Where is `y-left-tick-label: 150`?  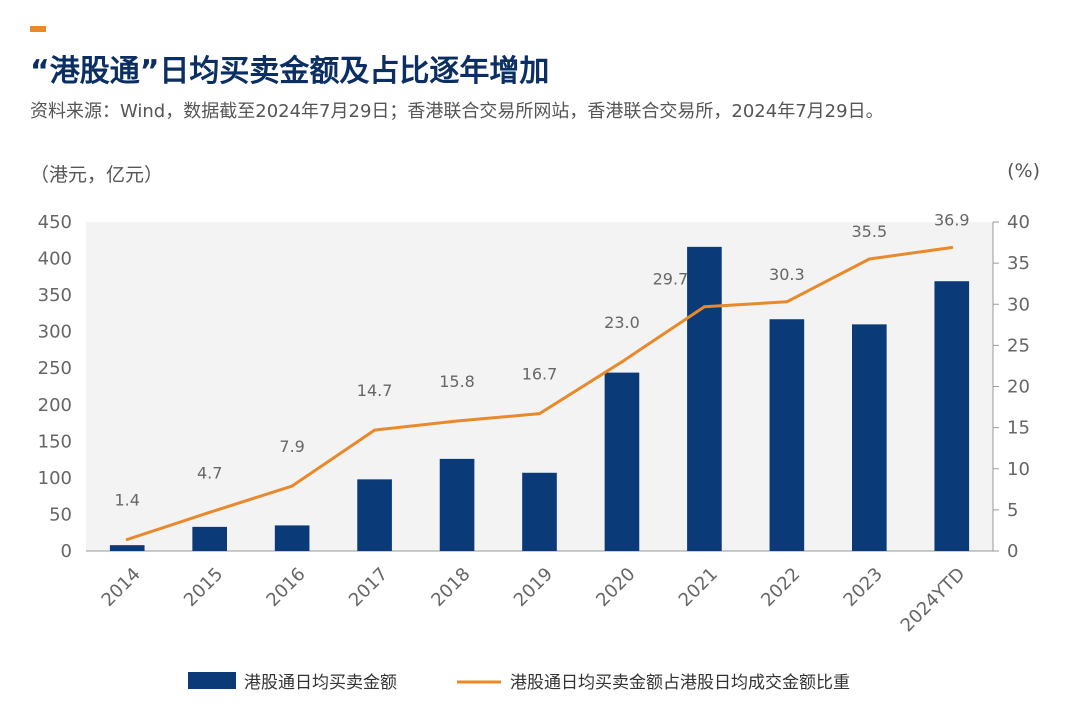 y-left-tick-label: 150 is located at coordinates (55, 441).